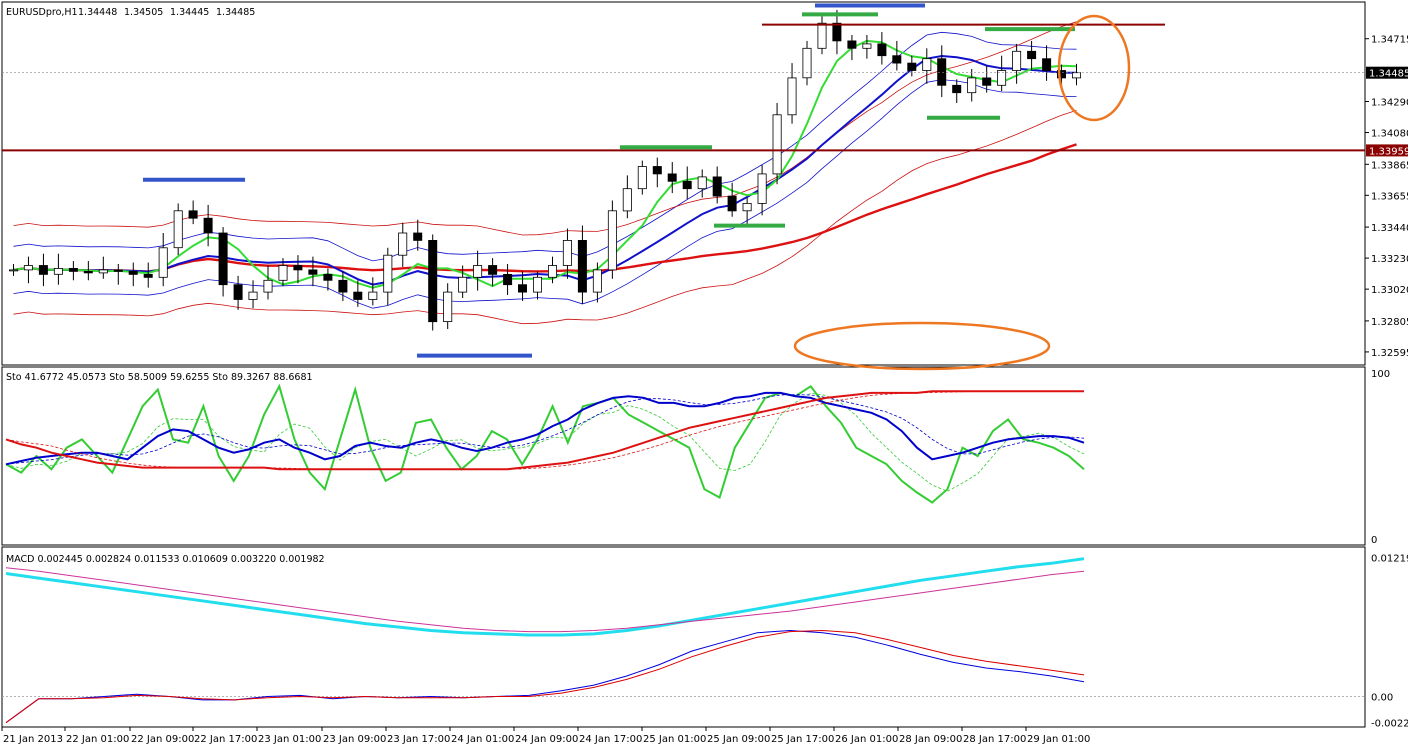  Describe the element at coordinates (189, 12) in the screenshot. I see `ohlc-low: 1.34445` at that location.